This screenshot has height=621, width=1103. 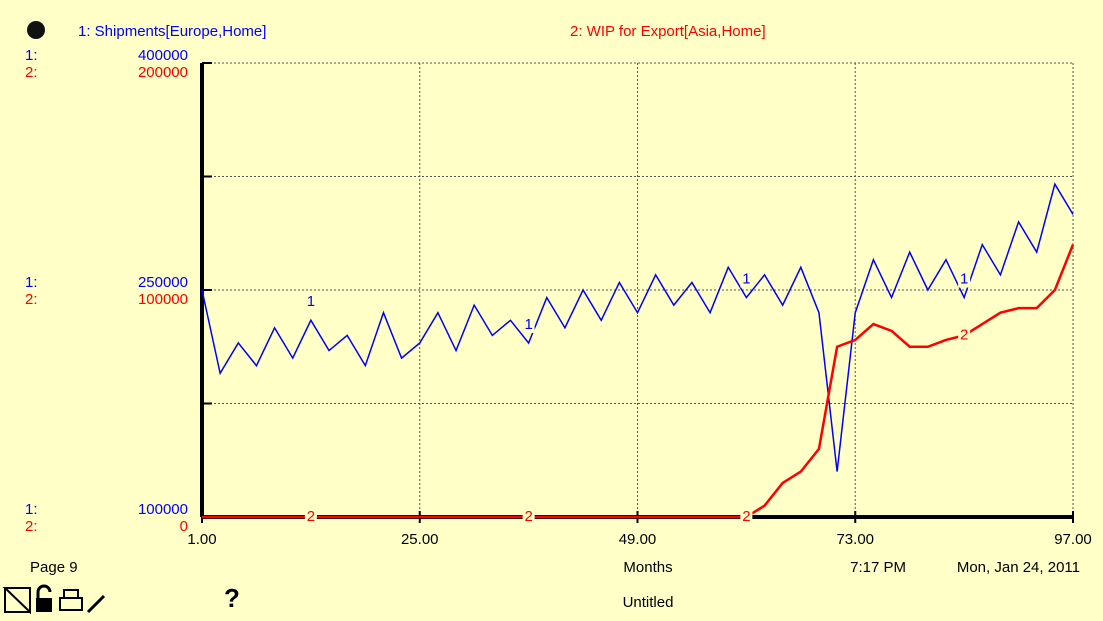 What do you see at coordinates (855, 539) in the screenshot?
I see `x-tick-label: 73.00` at bounding box center [855, 539].